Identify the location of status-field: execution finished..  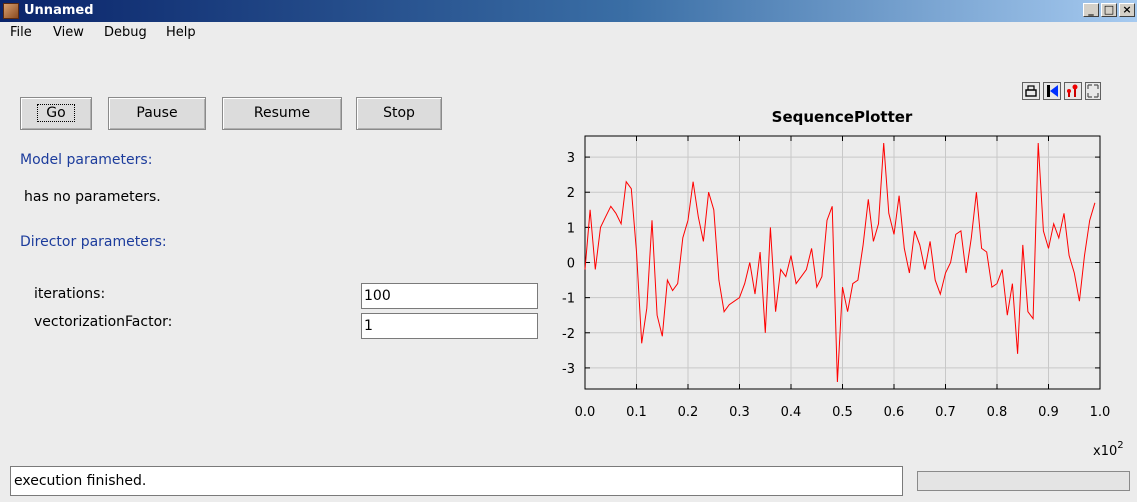
(456, 481).